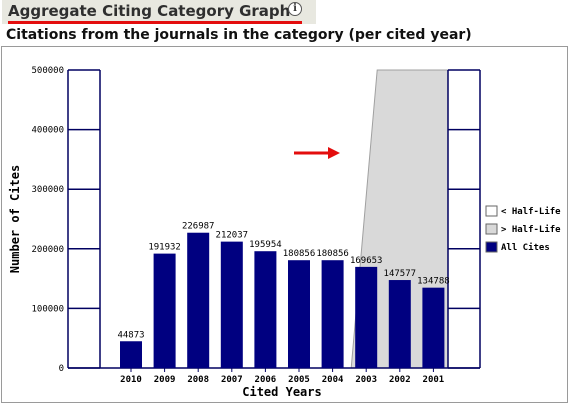 The height and width of the screenshot is (407, 571). Describe the element at coordinates (366, 261) in the screenshot. I see `data-label-2003: 169653` at that location.